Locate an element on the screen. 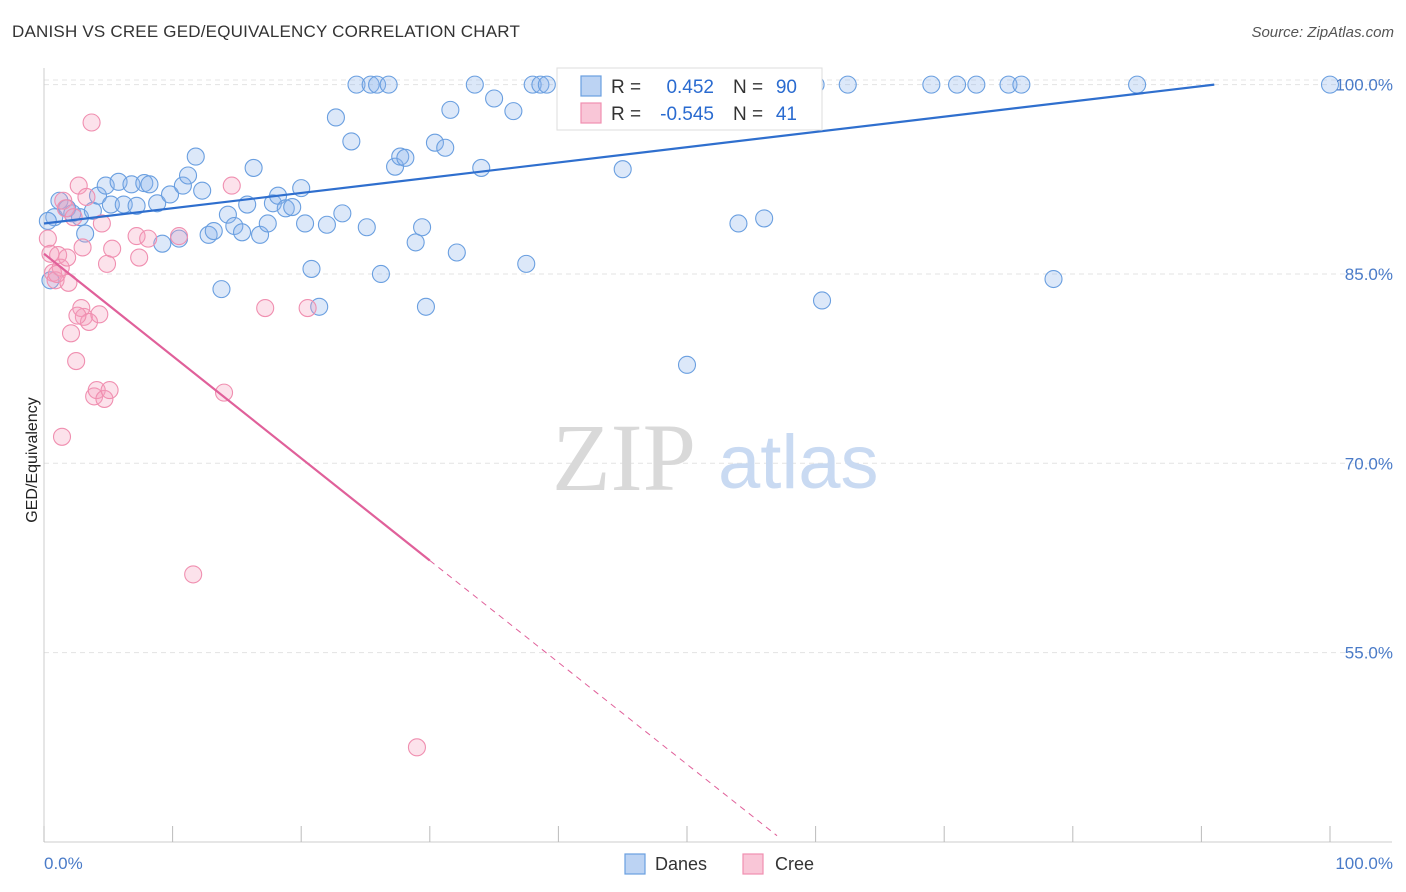 The height and width of the screenshot is (892, 1406). y-axis-title: GED/Equivalency is located at coordinates (32, 459).